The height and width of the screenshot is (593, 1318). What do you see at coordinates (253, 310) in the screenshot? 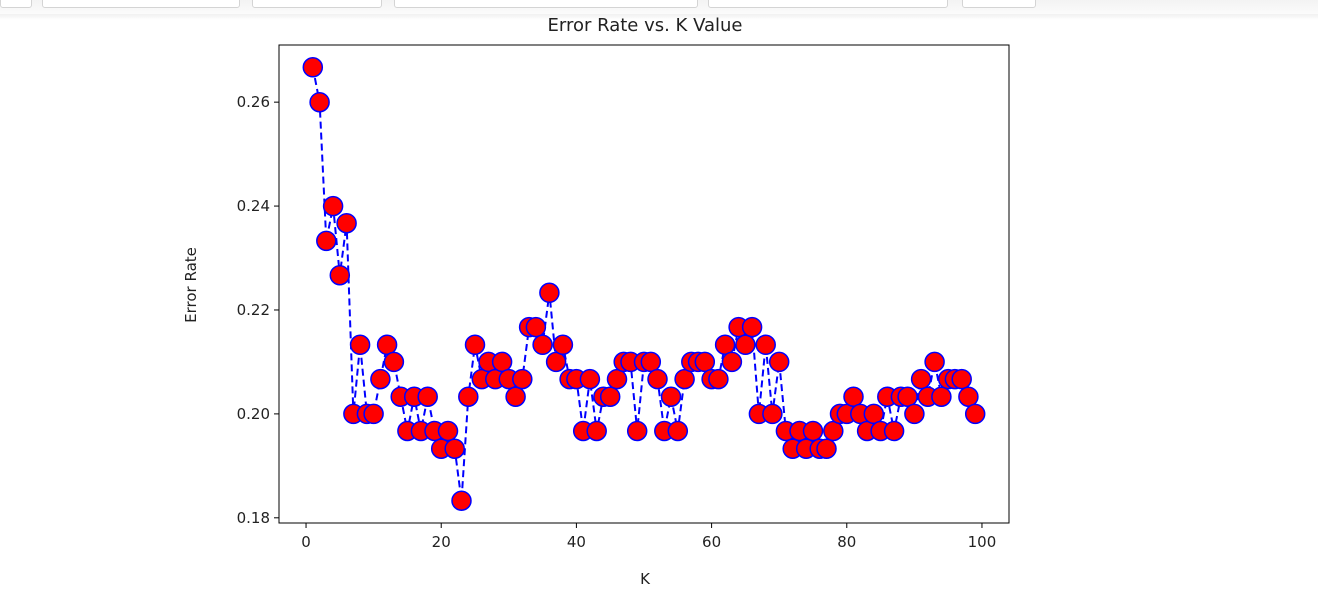
I see `y-tick-label: 0.22` at bounding box center [253, 310].